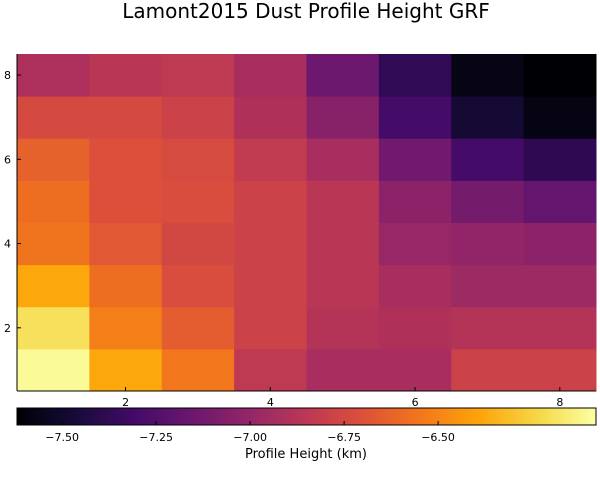 The height and width of the screenshot is (500, 600). What do you see at coordinates (306, 454) in the screenshot?
I see `colorbar-label: Profile Height (km)` at bounding box center [306, 454].